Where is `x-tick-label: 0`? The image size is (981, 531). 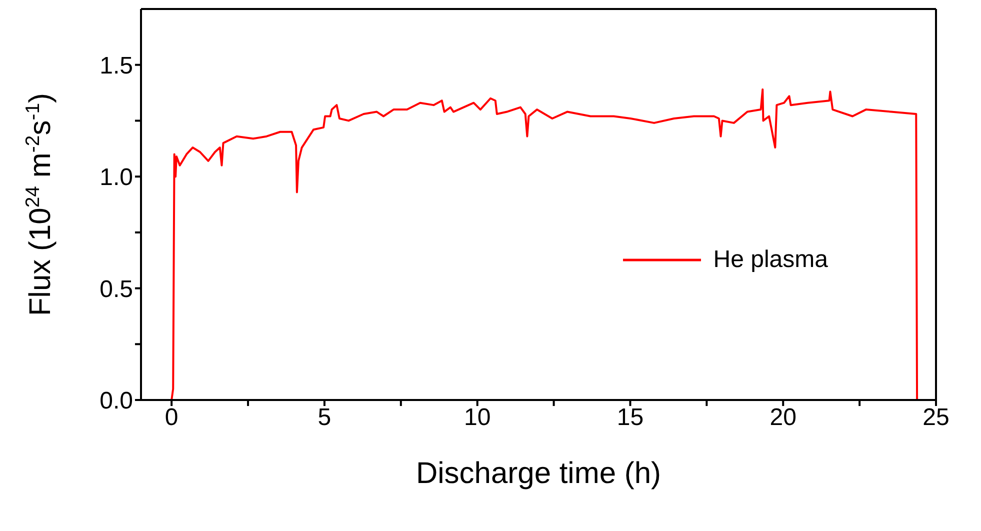
x-tick-label: 0 is located at coordinates (171, 418).